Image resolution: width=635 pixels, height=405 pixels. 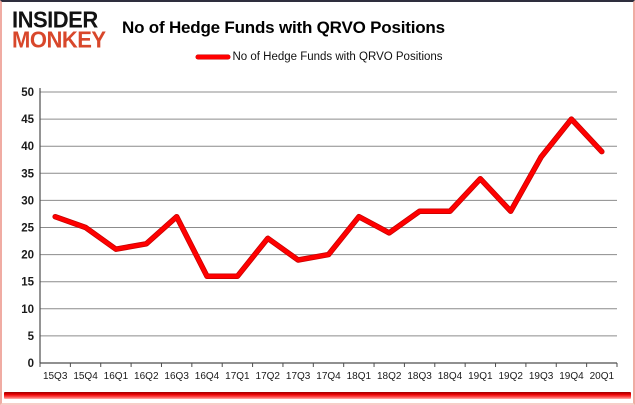 I want to click on legend: No of Hedge Funds with QRVO Positions, so click(x=317, y=57).